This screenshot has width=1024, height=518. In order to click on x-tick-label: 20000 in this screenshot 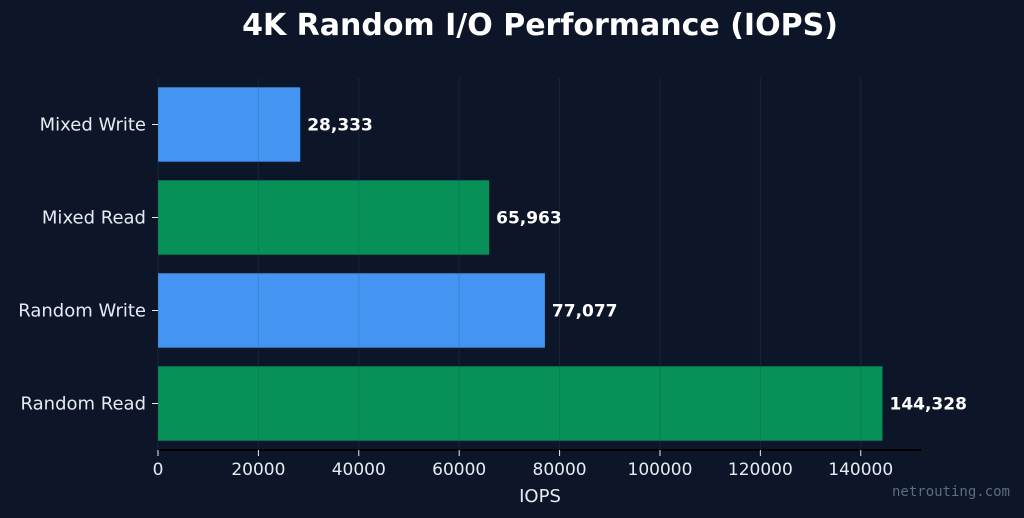, I will do `click(258, 470)`.